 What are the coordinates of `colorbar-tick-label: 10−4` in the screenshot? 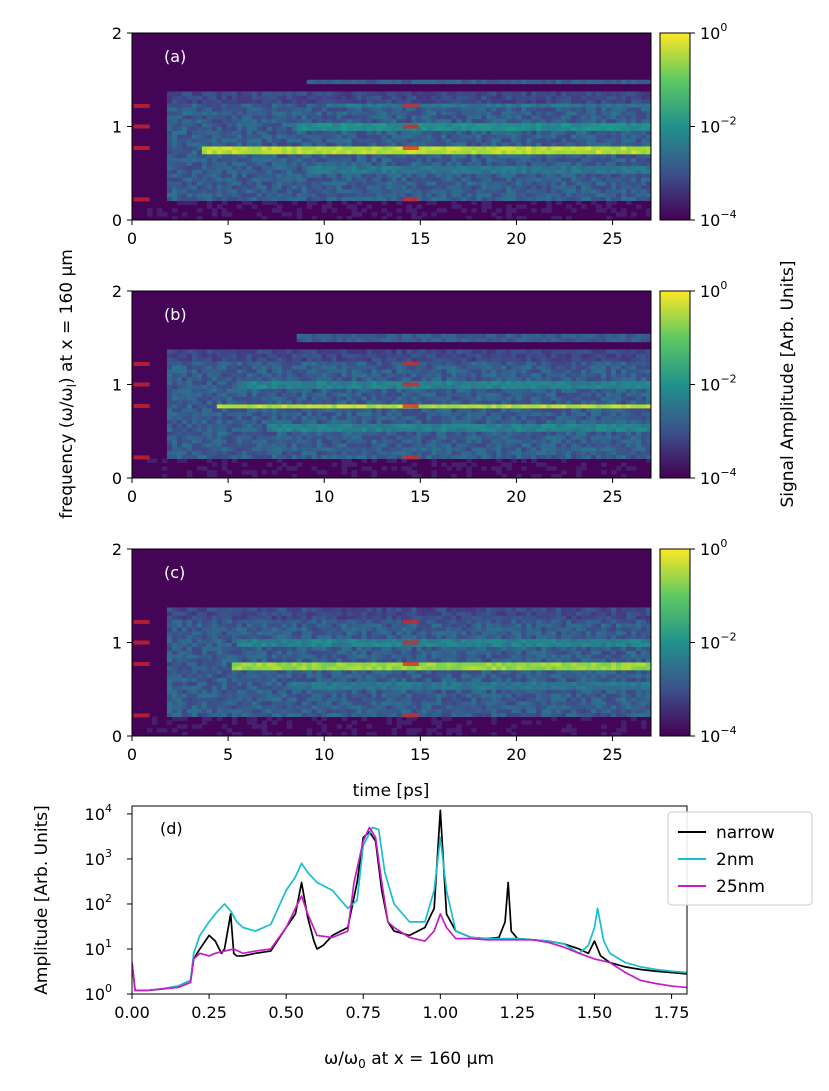 It's located at (718, 219).